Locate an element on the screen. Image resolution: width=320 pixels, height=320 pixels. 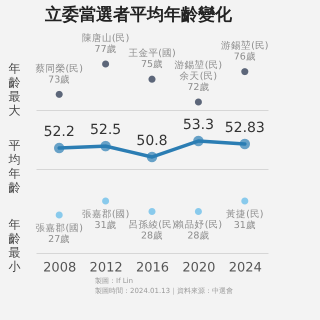
data-label: 52.2 is located at coordinates (59, 132).